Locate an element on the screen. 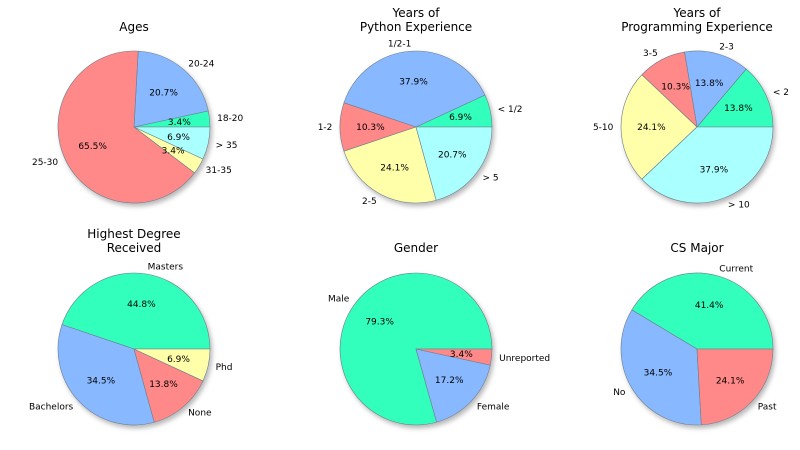 The image size is (800, 450). slice-label: > 35 is located at coordinates (227, 146).